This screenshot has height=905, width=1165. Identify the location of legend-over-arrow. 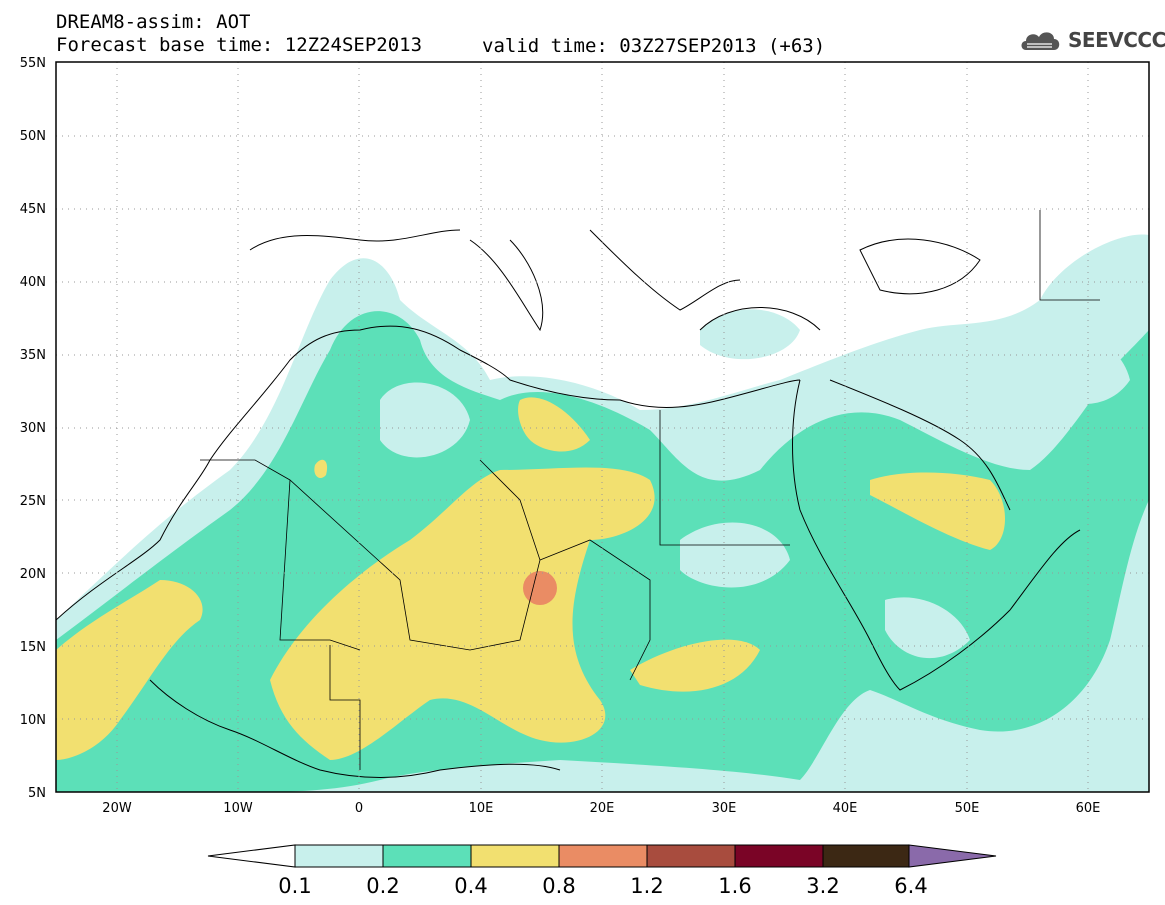
(952, 856).